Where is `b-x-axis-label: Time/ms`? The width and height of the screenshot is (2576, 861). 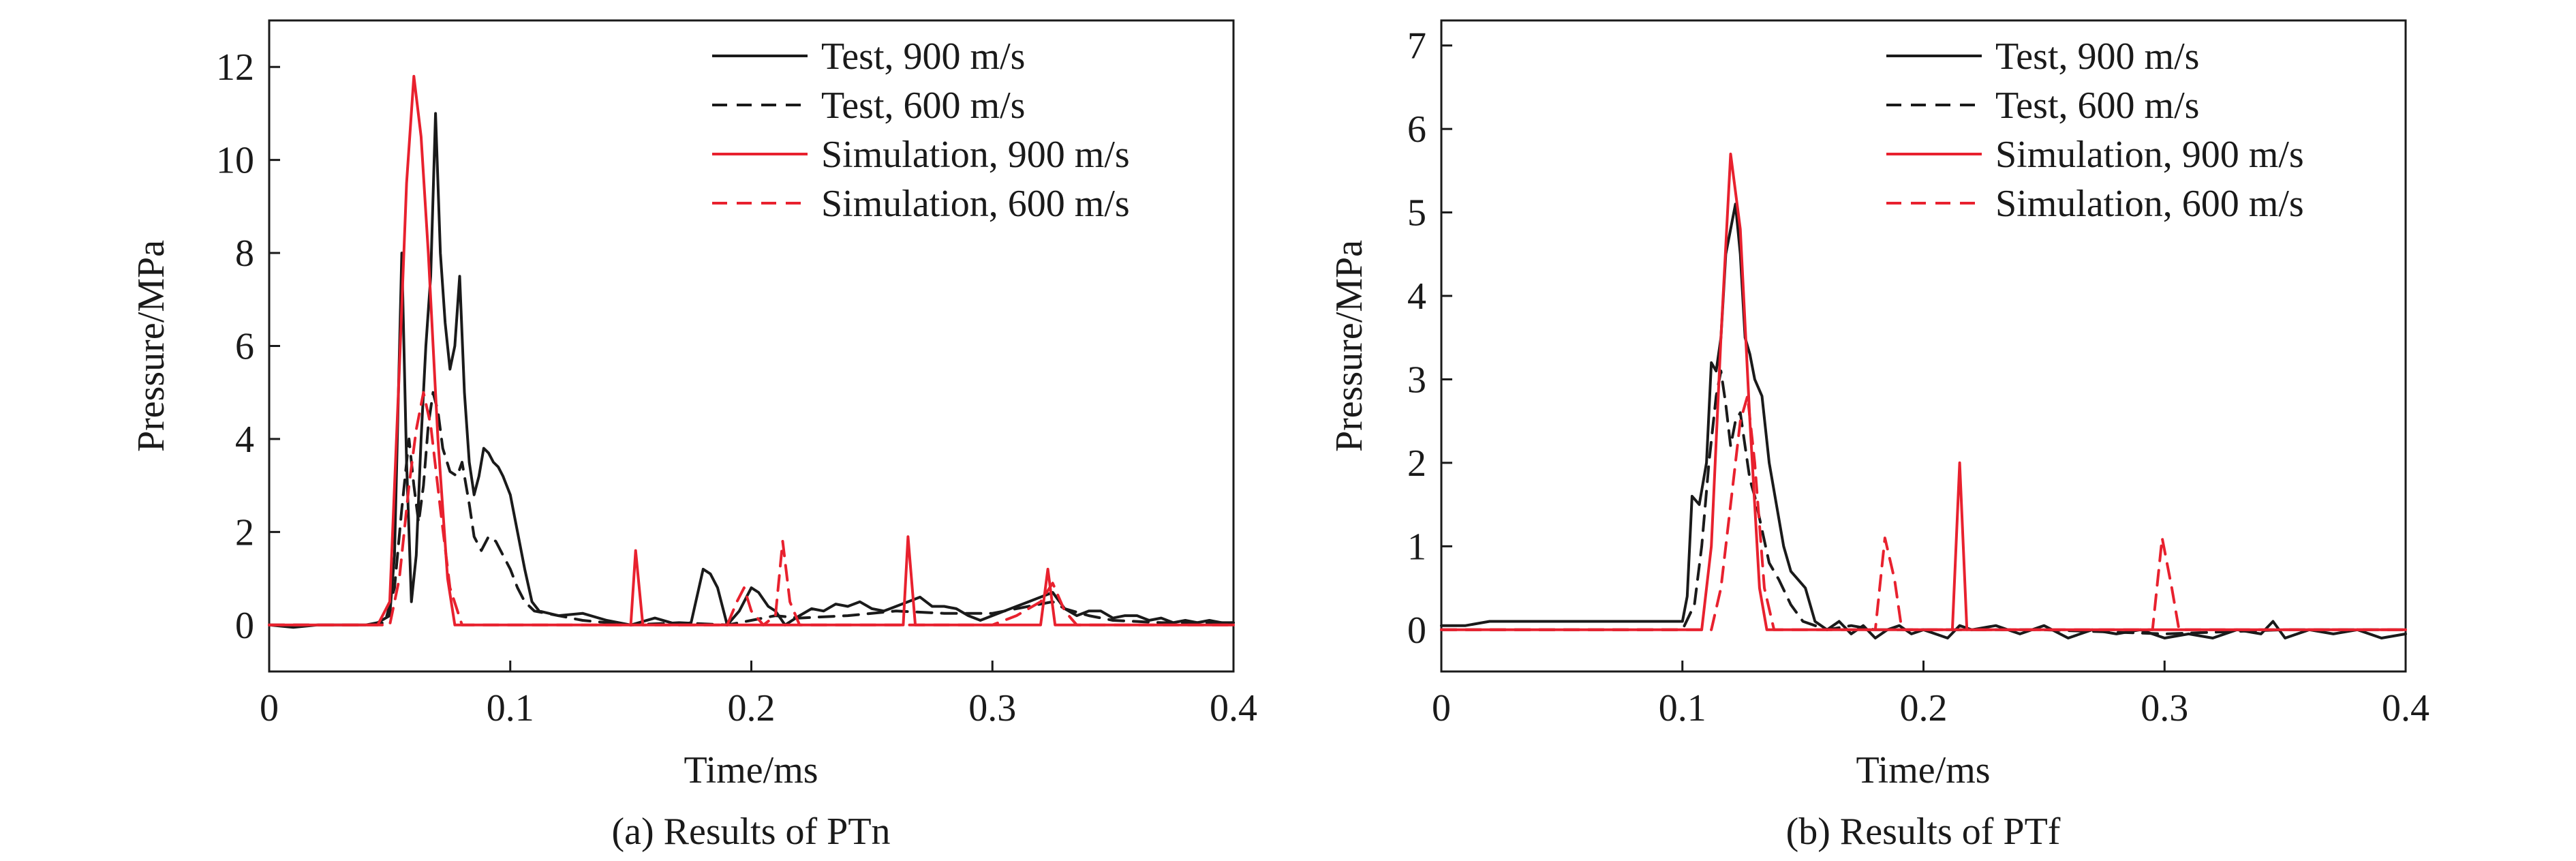
b-x-axis-label: Time/ms is located at coordinates (1923, 770).